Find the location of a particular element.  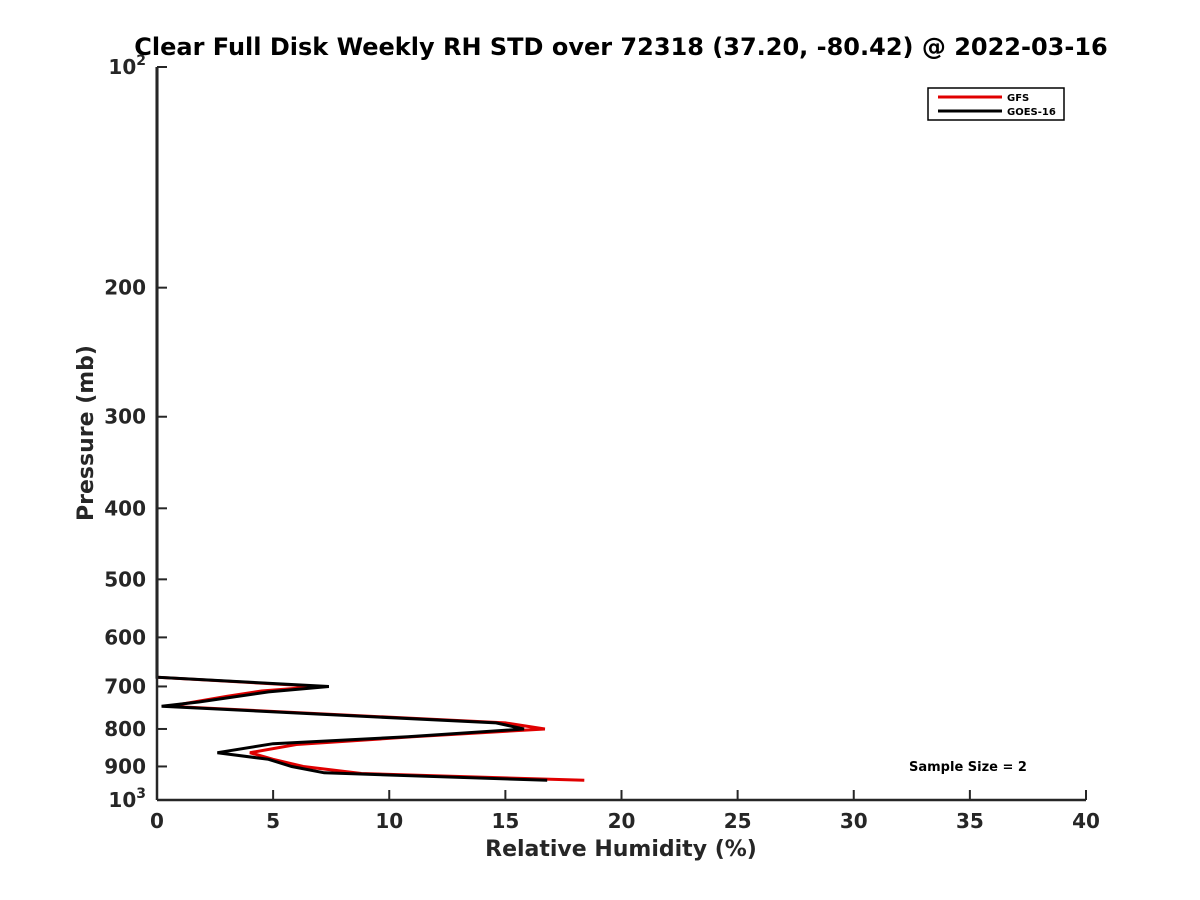

x-tick-label: 5 is located at coordinates (273, 821).